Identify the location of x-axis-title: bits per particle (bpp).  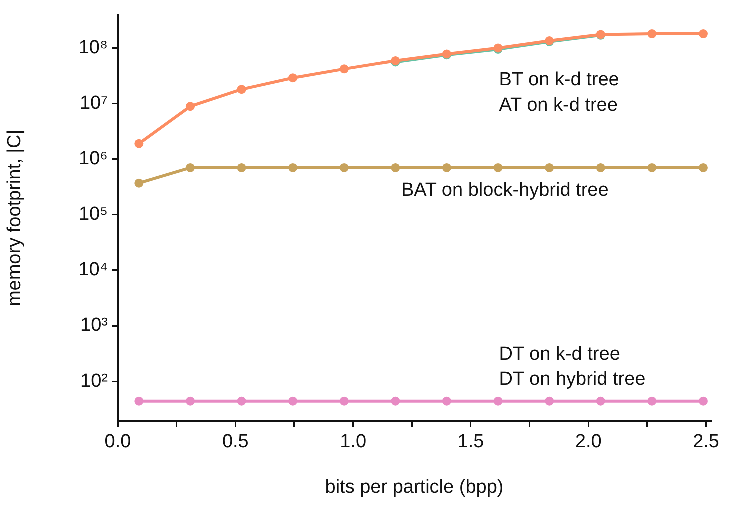
(414, 487).